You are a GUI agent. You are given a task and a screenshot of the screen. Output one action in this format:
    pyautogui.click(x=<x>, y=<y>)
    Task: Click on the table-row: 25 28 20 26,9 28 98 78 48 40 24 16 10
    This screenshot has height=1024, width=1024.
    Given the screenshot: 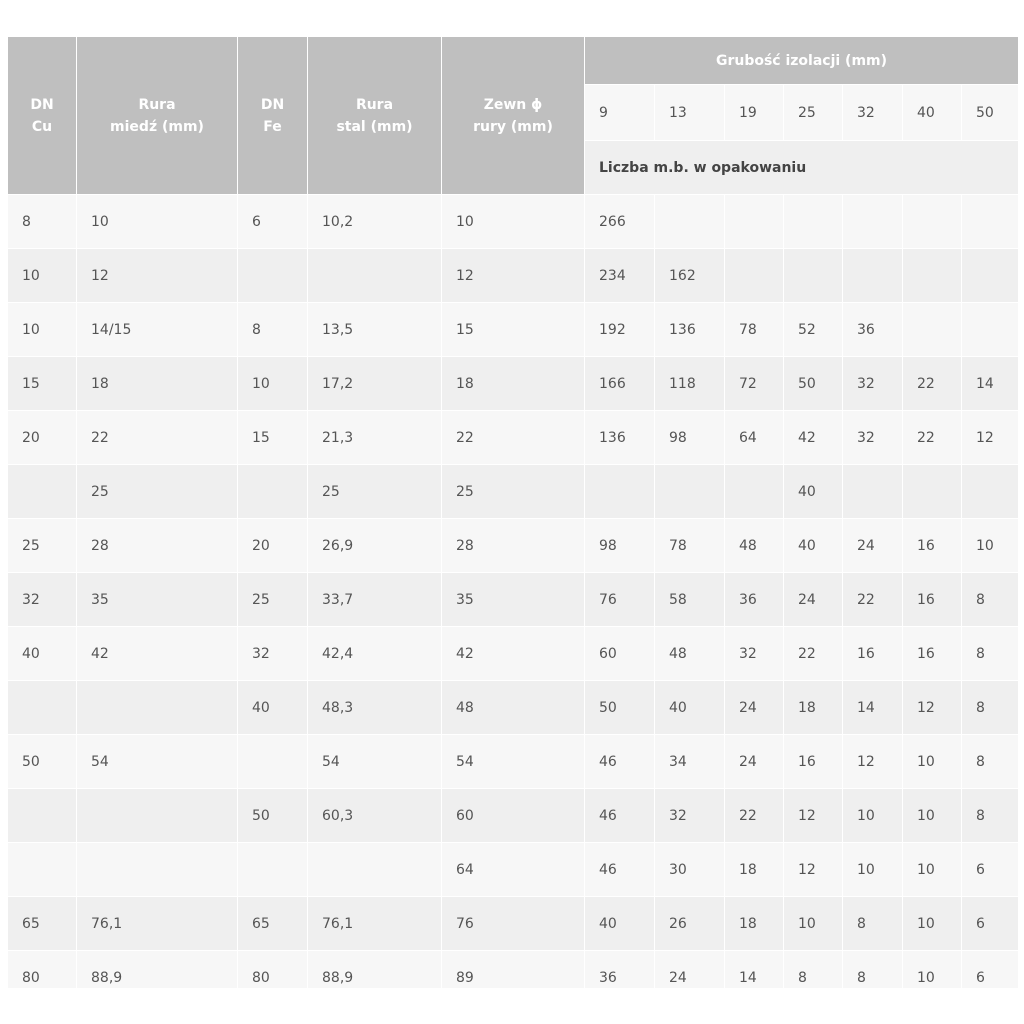 What is the action you would take?
    pyautogui.click(x=512, y=545)
    